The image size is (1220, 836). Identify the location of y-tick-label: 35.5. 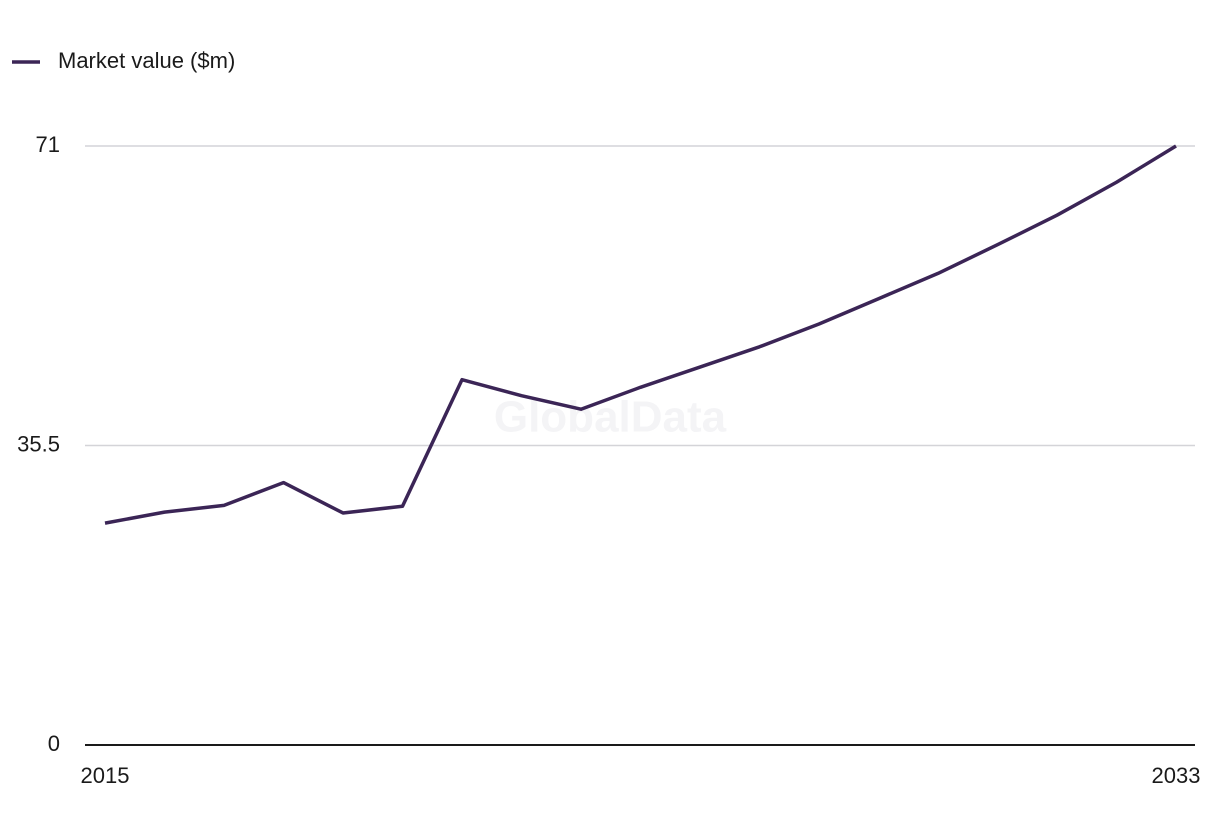
(38, 443).